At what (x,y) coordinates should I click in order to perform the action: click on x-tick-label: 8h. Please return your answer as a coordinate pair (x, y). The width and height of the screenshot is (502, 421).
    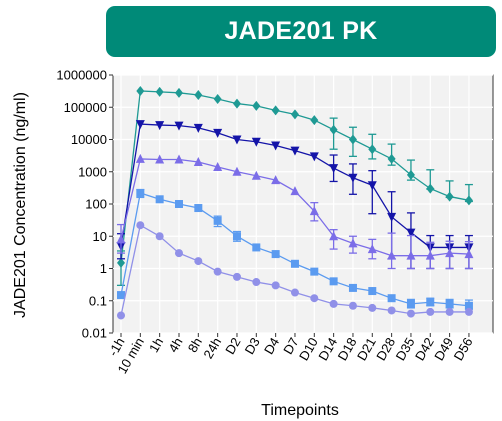
    Looking at the image, I should click on (195, 345).